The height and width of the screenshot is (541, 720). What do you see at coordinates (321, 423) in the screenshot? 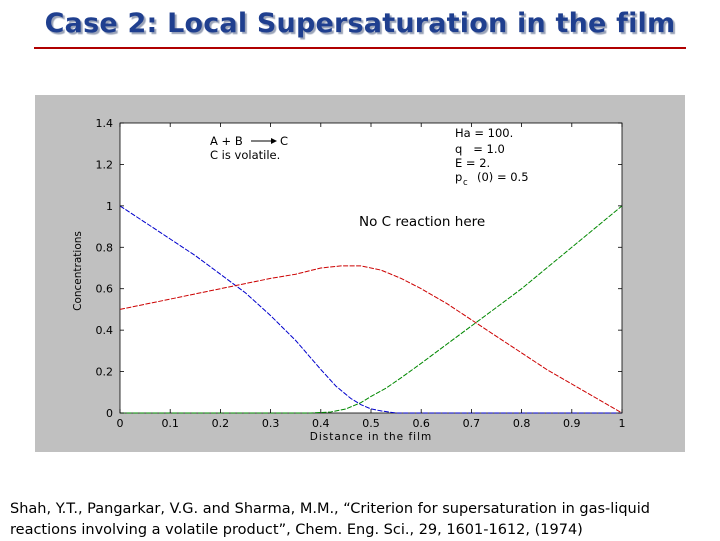
I see `x-tick-label: 0.4` at bounding box center [321, 423].